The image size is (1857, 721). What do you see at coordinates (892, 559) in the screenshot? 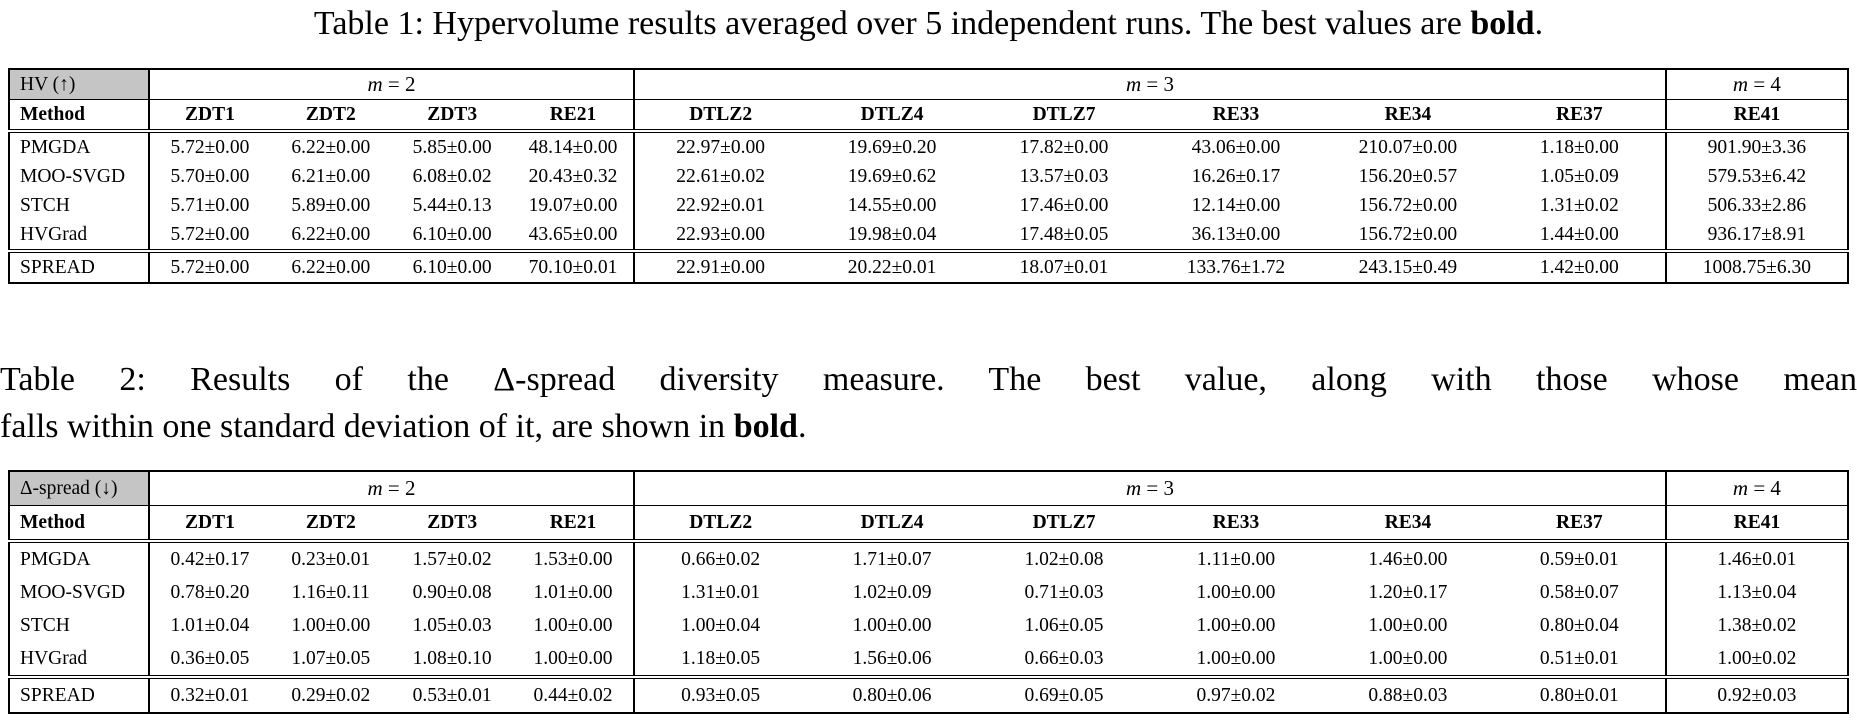
I see `value-cell: 1.71±0.07` at bounding box center [892, 559].